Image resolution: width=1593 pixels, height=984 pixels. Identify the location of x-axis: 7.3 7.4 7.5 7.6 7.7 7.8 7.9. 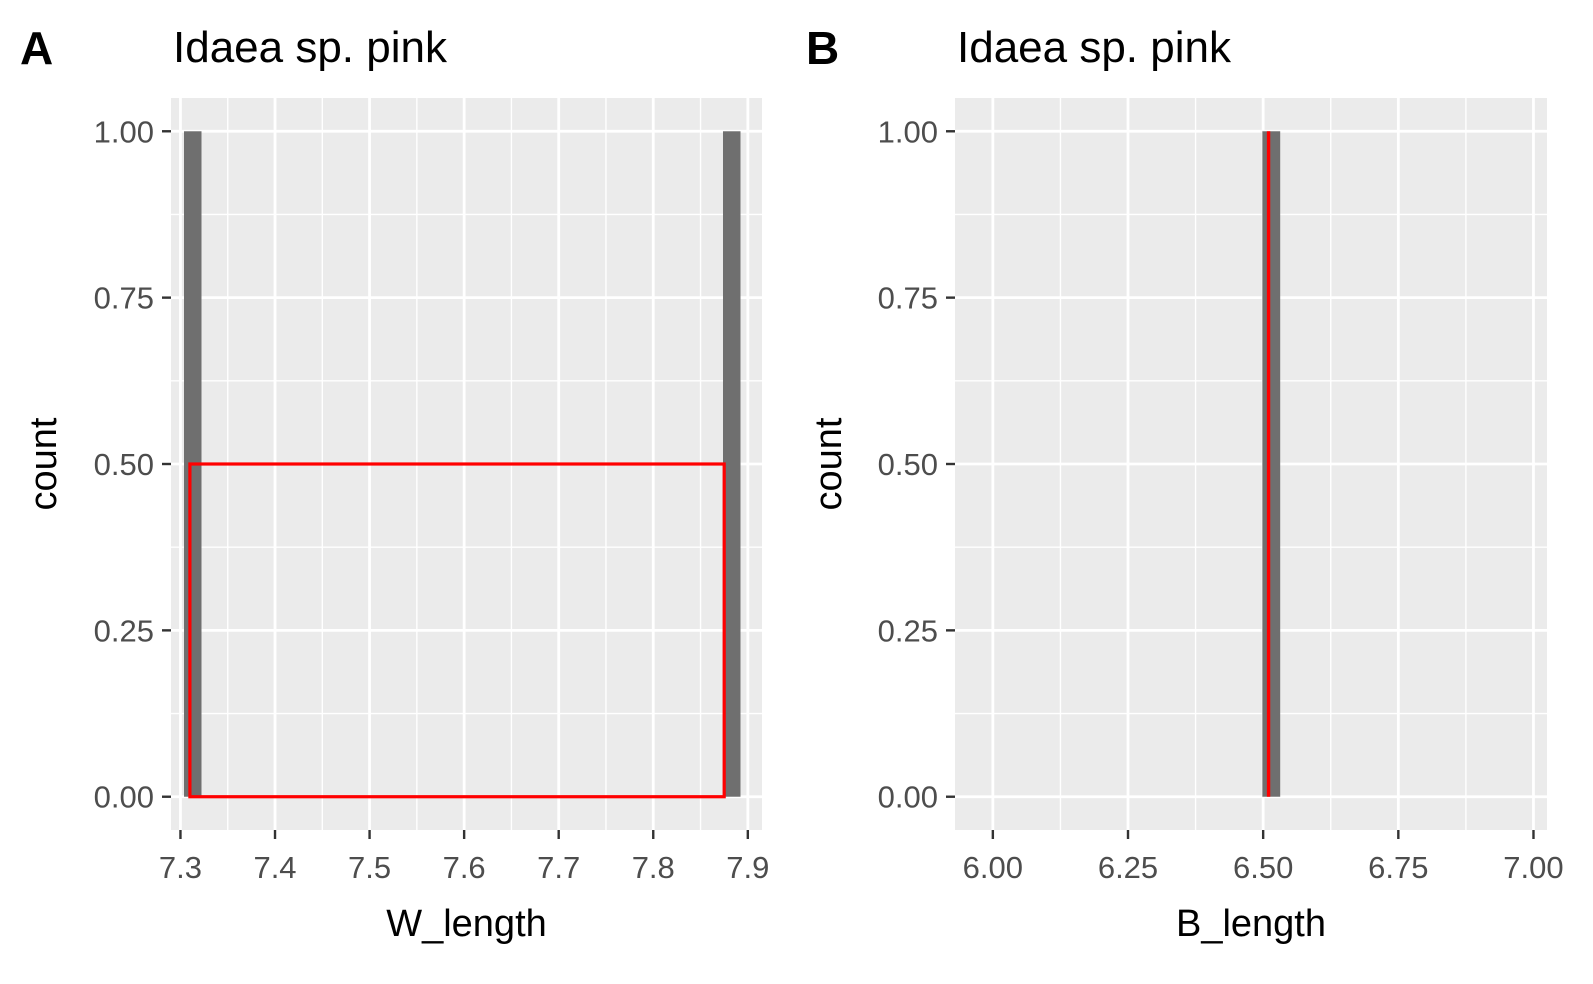
(464, 857).